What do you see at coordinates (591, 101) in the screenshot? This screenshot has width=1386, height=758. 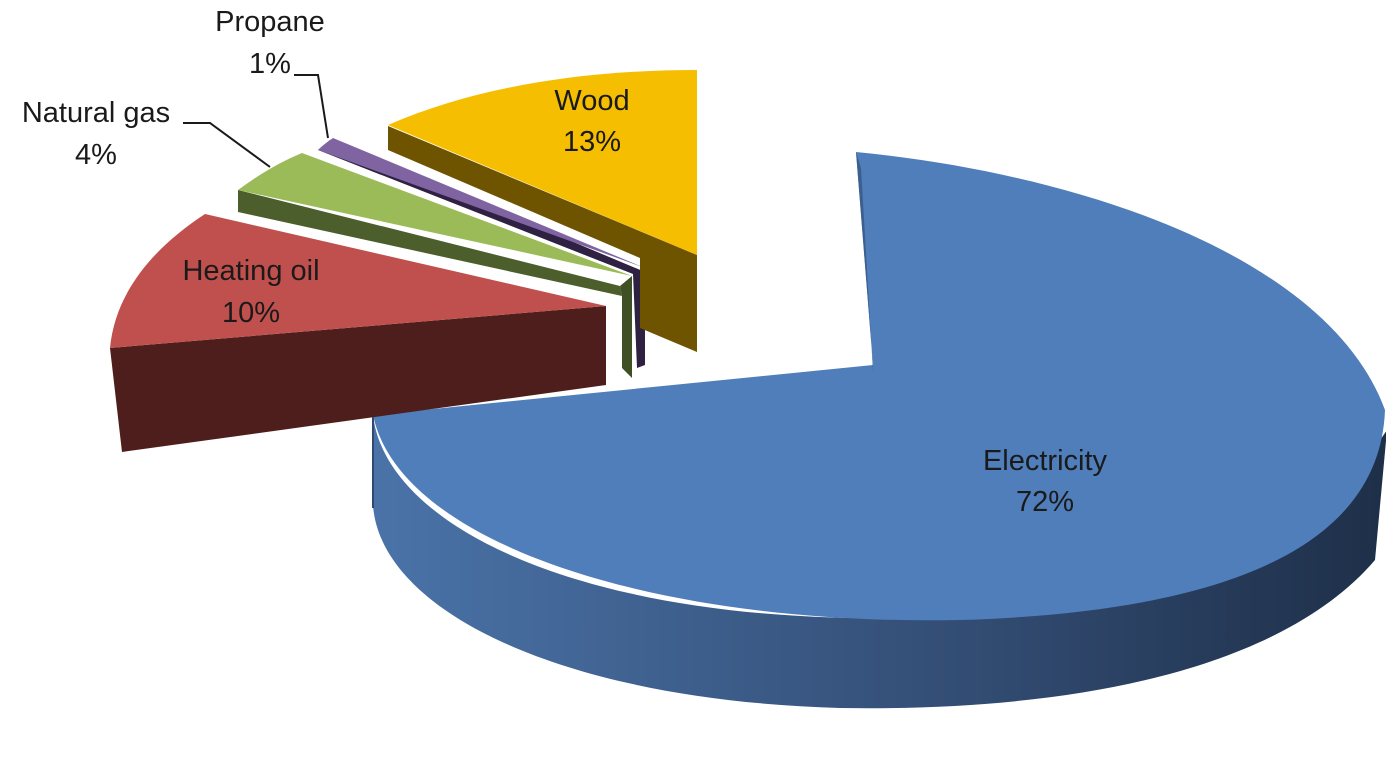 I see `label-wood-name: Wood` at bounding box center [591, 101].